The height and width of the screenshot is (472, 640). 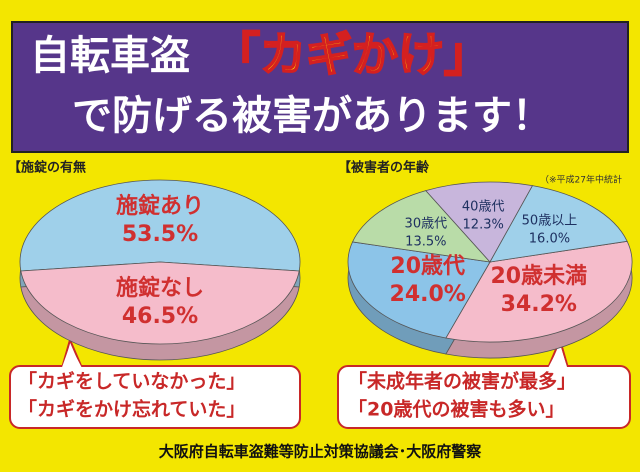 I want to click on chart-title: 【施錠の有無, so click(x=47, y=168).